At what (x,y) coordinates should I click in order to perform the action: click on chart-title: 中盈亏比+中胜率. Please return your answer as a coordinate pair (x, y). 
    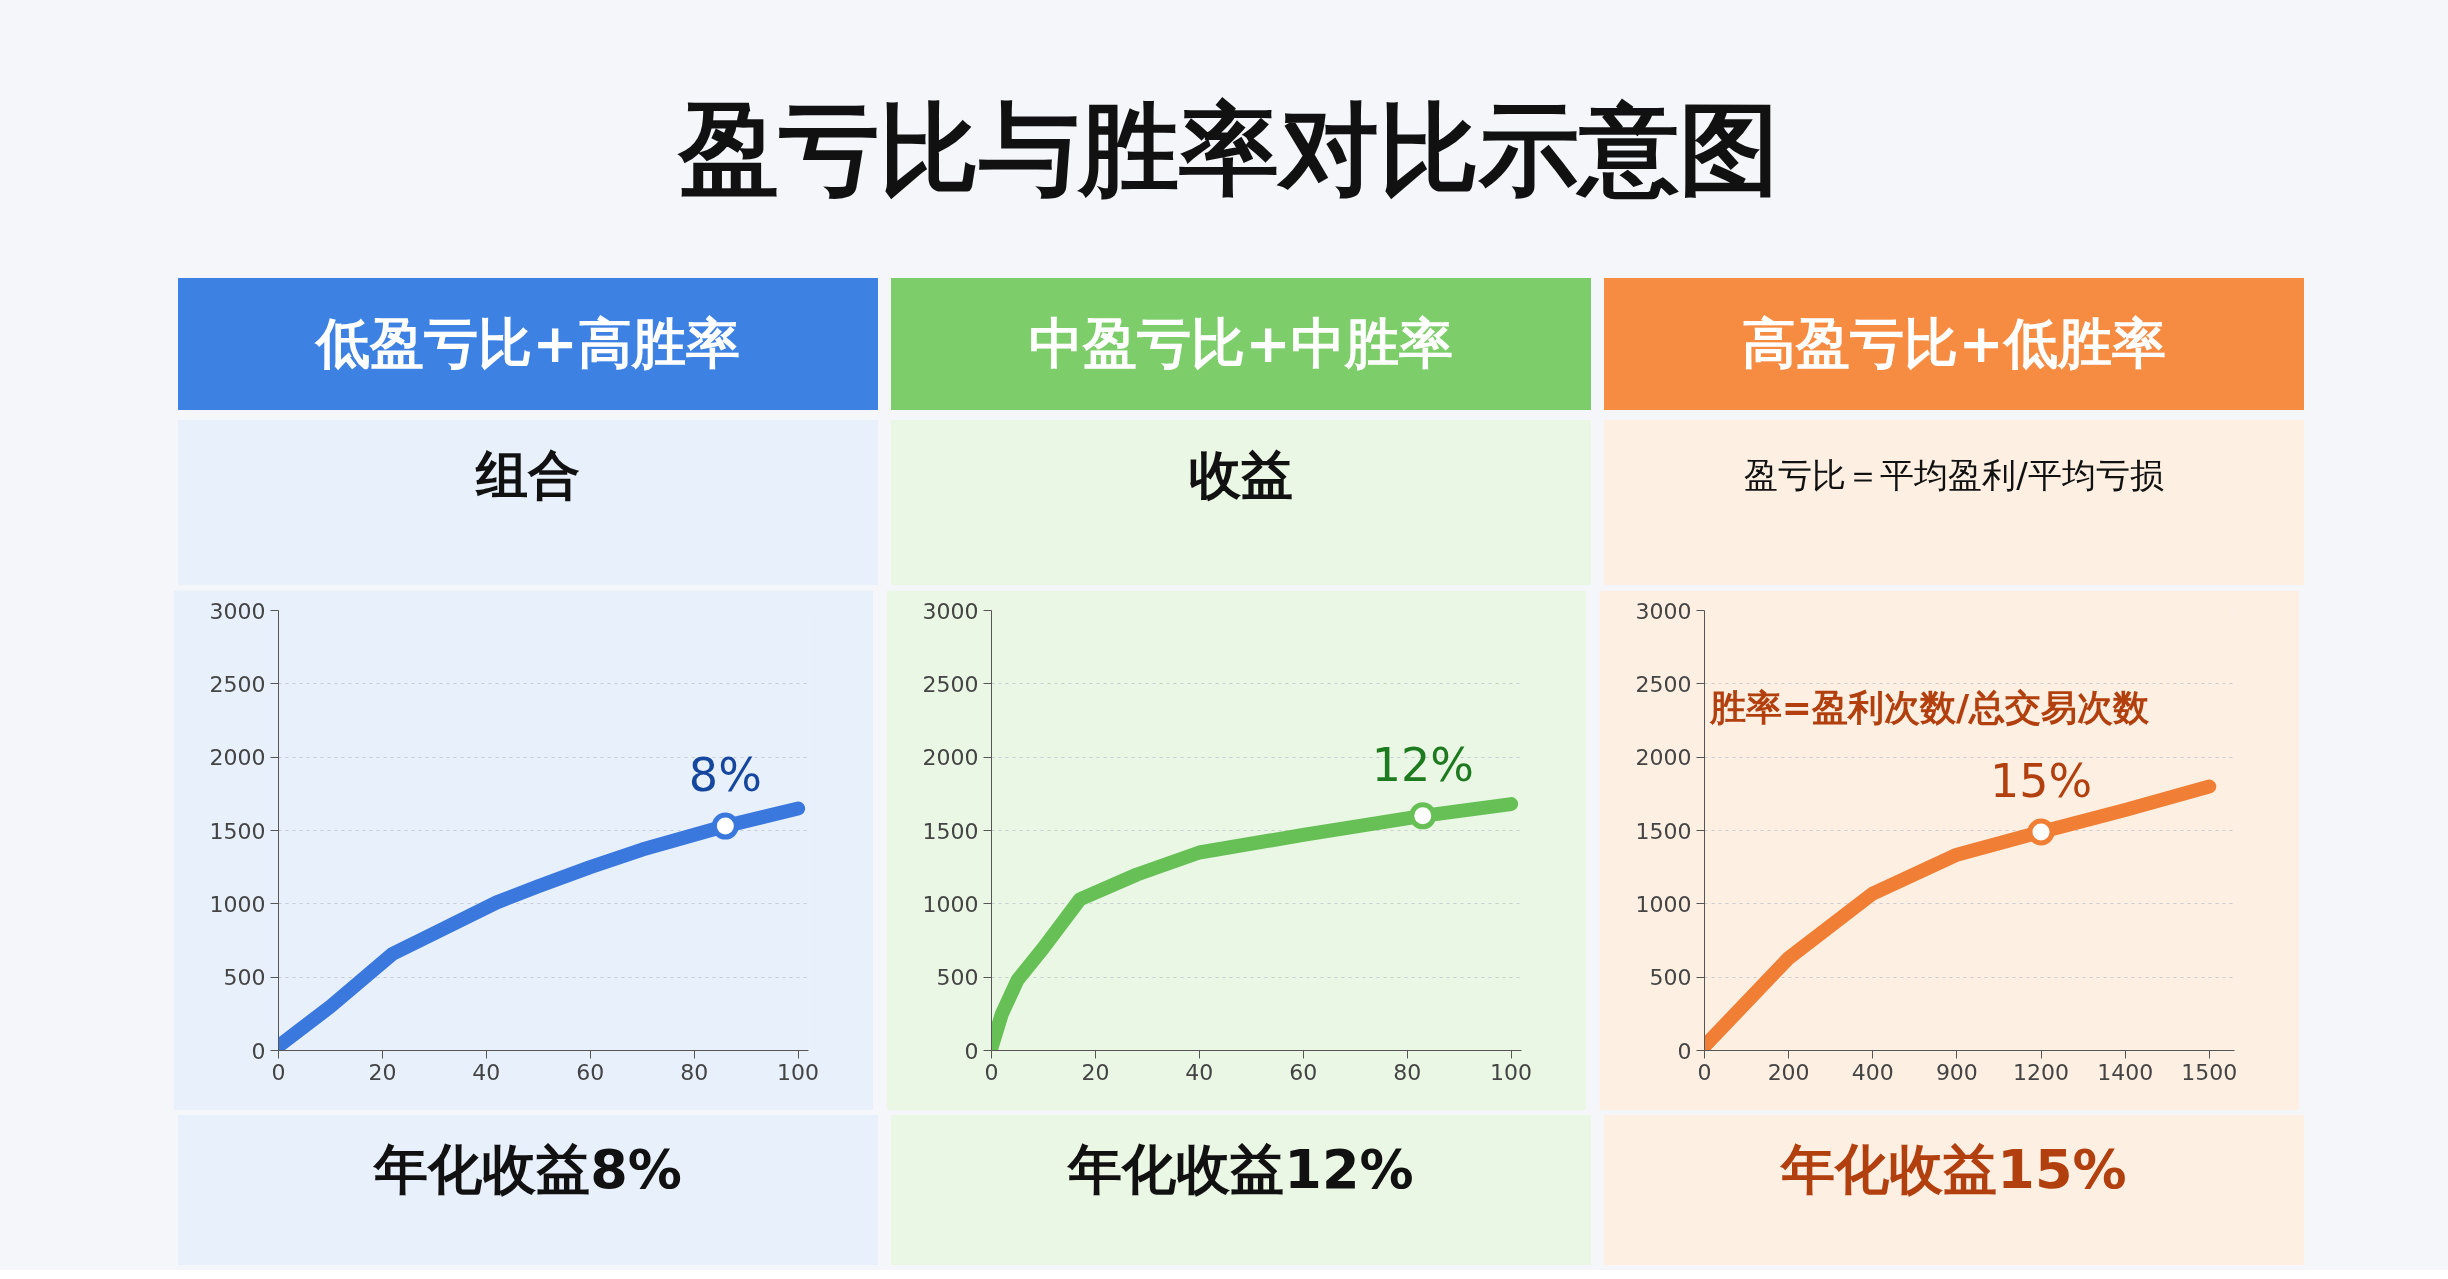
    Looking at the image, I should click on (1241, 344).